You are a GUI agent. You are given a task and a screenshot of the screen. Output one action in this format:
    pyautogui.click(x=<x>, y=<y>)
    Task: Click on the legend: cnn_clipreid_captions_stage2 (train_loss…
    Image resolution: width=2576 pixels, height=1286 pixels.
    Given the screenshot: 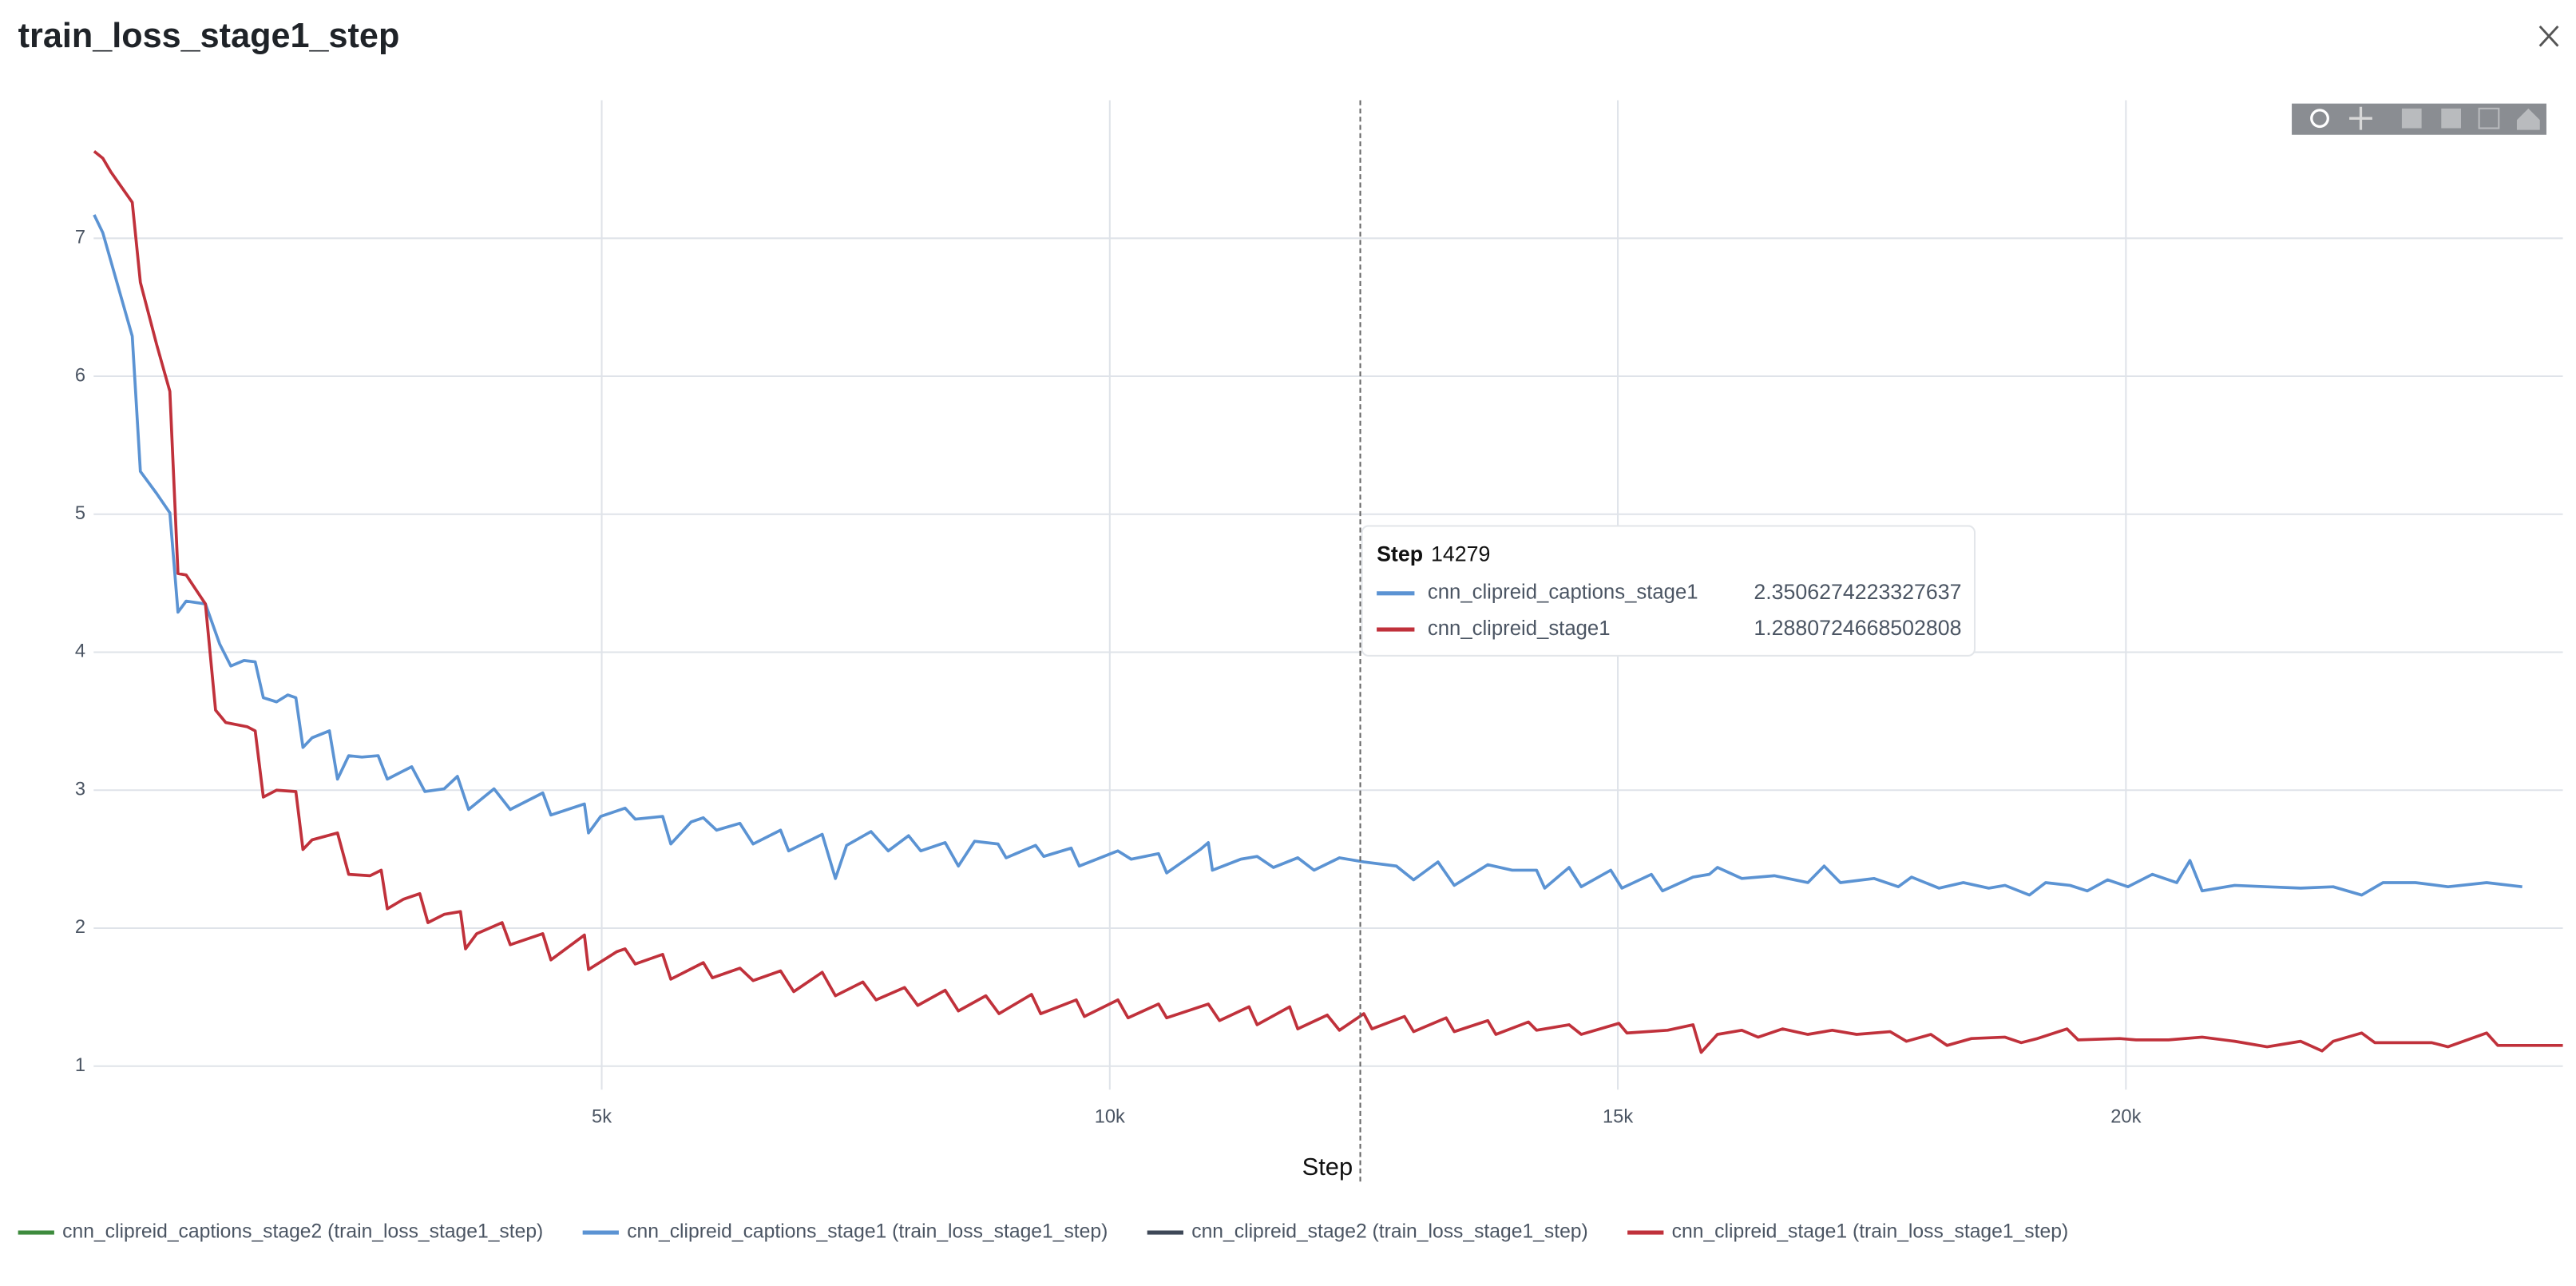 What is the action you would take?
    pyautogui.click(x=1043, y=1232)
    